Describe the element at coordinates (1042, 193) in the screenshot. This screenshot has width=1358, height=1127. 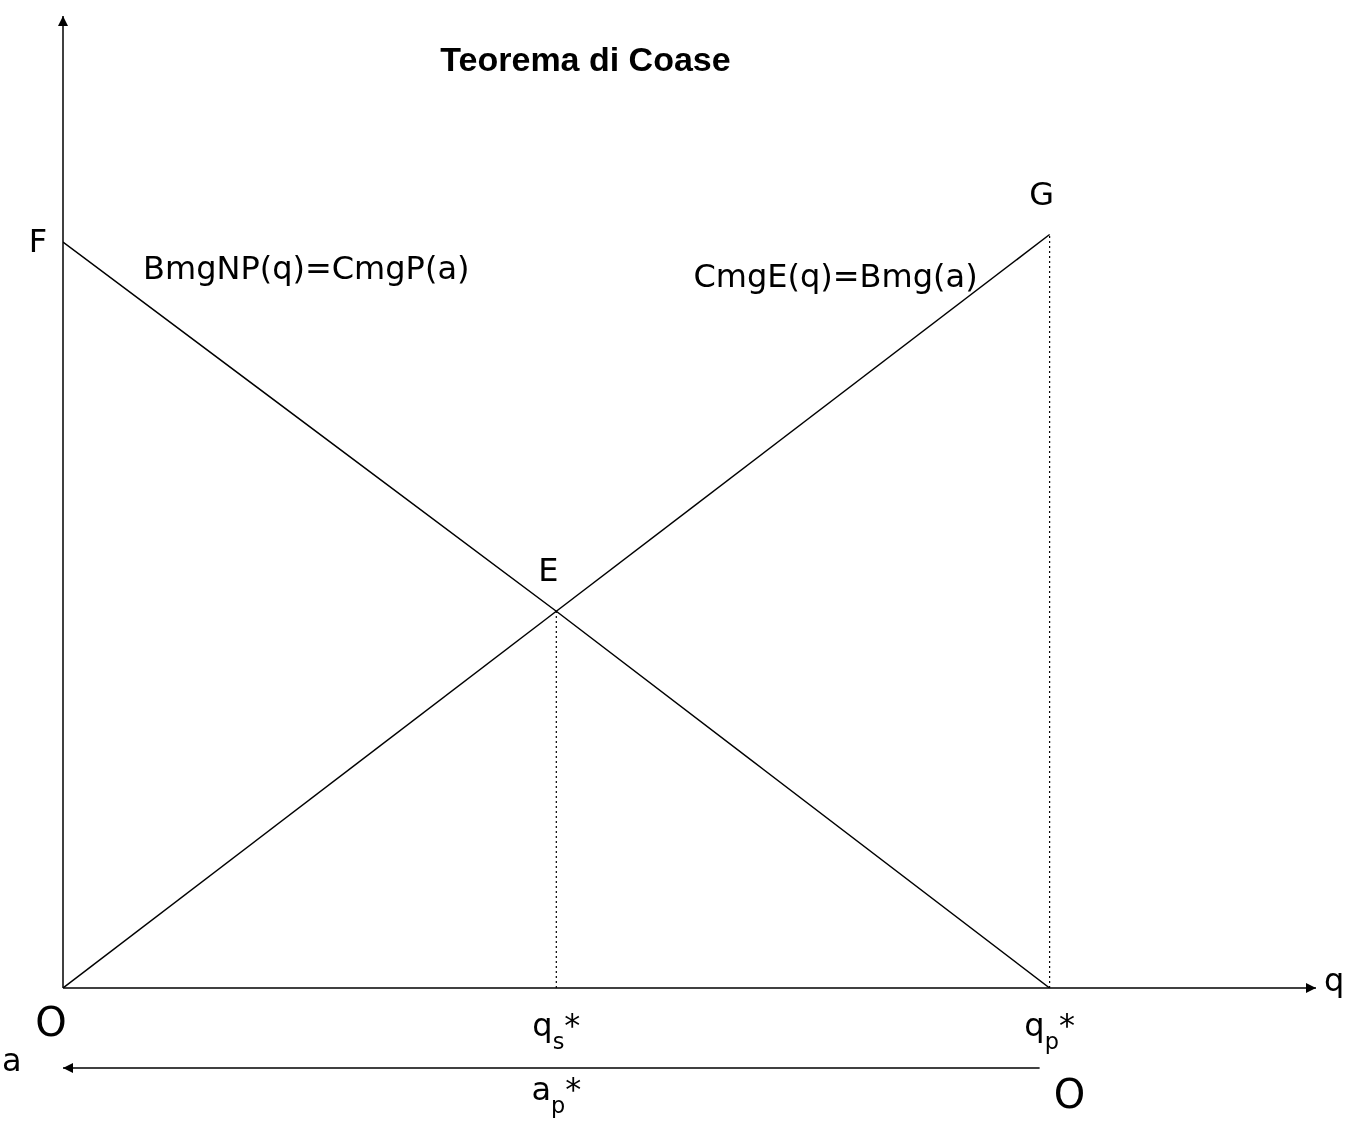
I see `annotation: G` at that location.